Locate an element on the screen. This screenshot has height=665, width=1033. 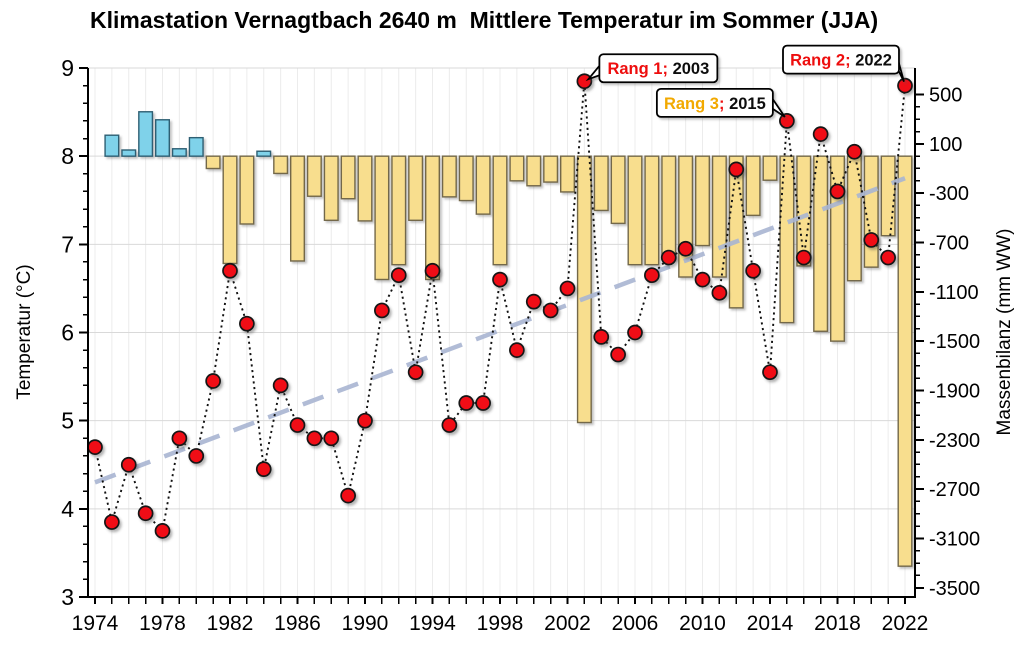
massbalance-bar-2005 is located at coordinates (618, 190).